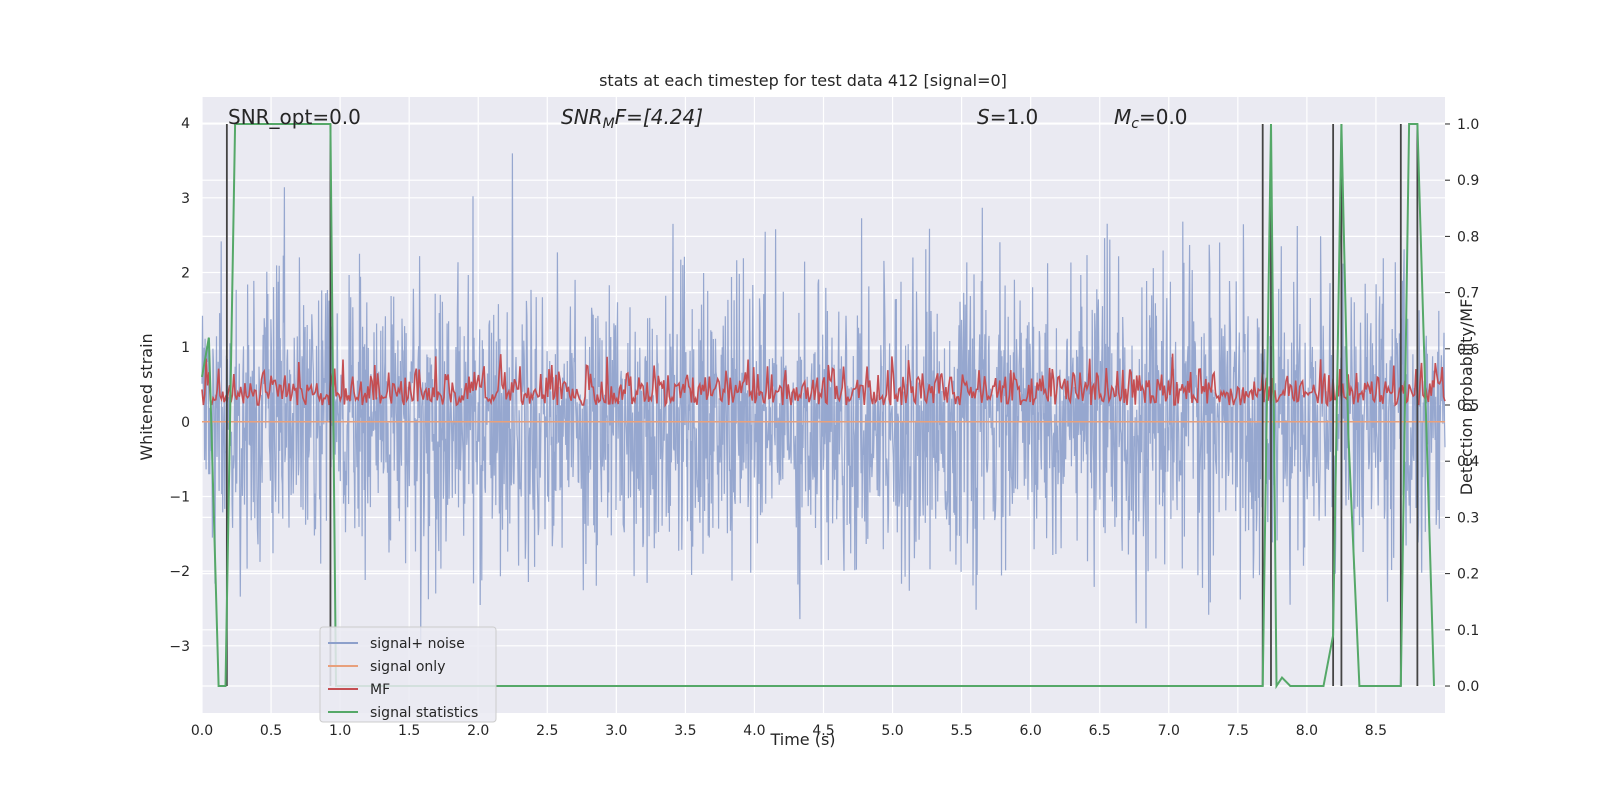 The height and width of the screenshot is (800, 1600). Describe the element at coordinates (582, 117) in the screenshot. I see `annotation-snr-mf-prefix: SNR` at that location.